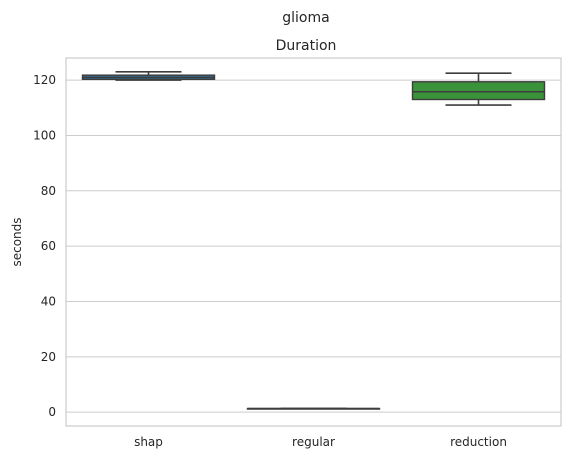  What do you see at coordinates (148, 442) in the screenshot?
I see `x-tick-label: shap` at bounding box center [148, 442].